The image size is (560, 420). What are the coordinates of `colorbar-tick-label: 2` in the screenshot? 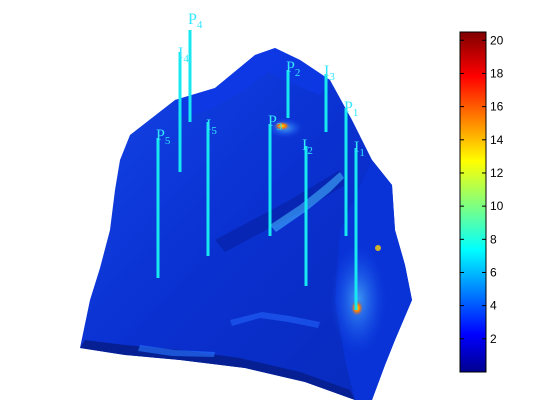 It's located at (493, 339).